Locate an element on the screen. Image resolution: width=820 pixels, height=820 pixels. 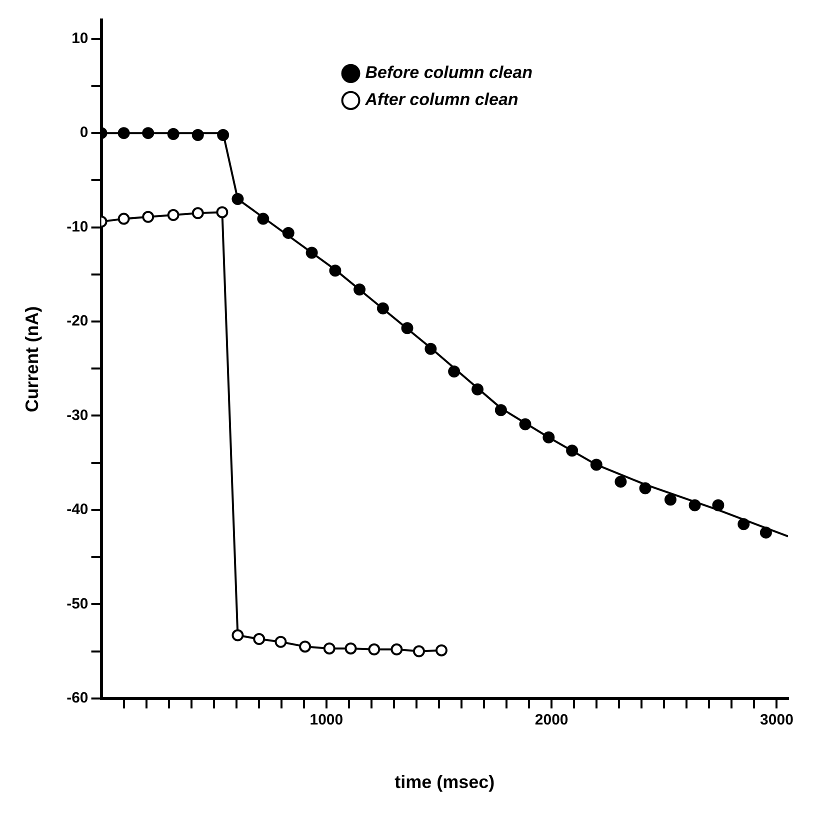
y-tick-label: -10 is located at coordinates (77, 227).